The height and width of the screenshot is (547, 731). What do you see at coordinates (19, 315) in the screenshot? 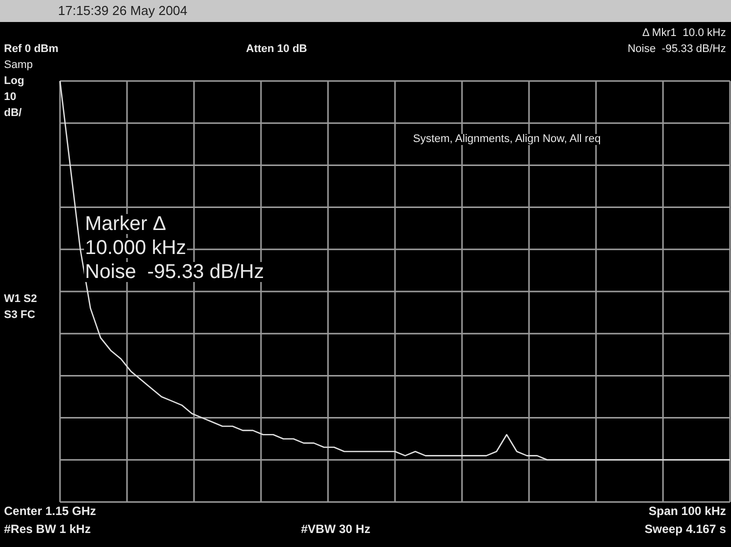
I see `text: S3 FC` at bounding box center [19, 315].